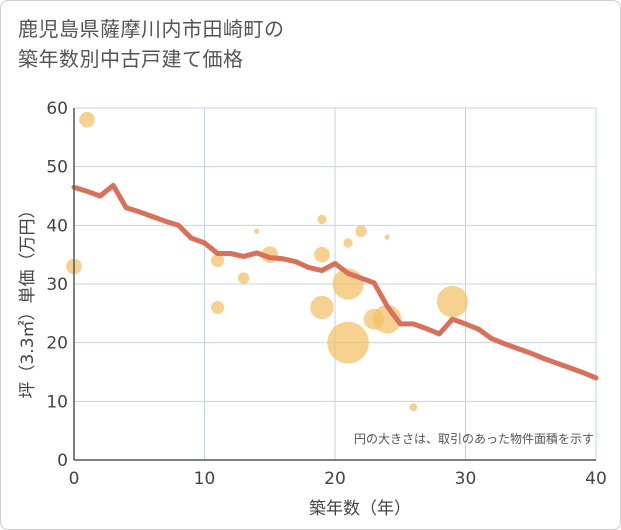  Describe the element at coordinates (57, 285) in the screenshot. I see `y-tick-label-3: 30` at that location.